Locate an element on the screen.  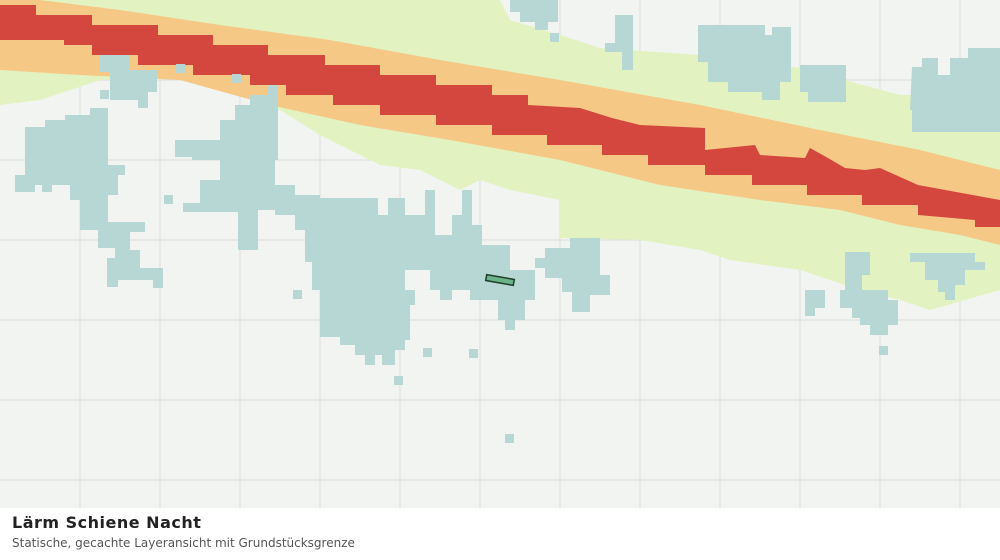
parcel-boundary is located at coordinates (500, 280).